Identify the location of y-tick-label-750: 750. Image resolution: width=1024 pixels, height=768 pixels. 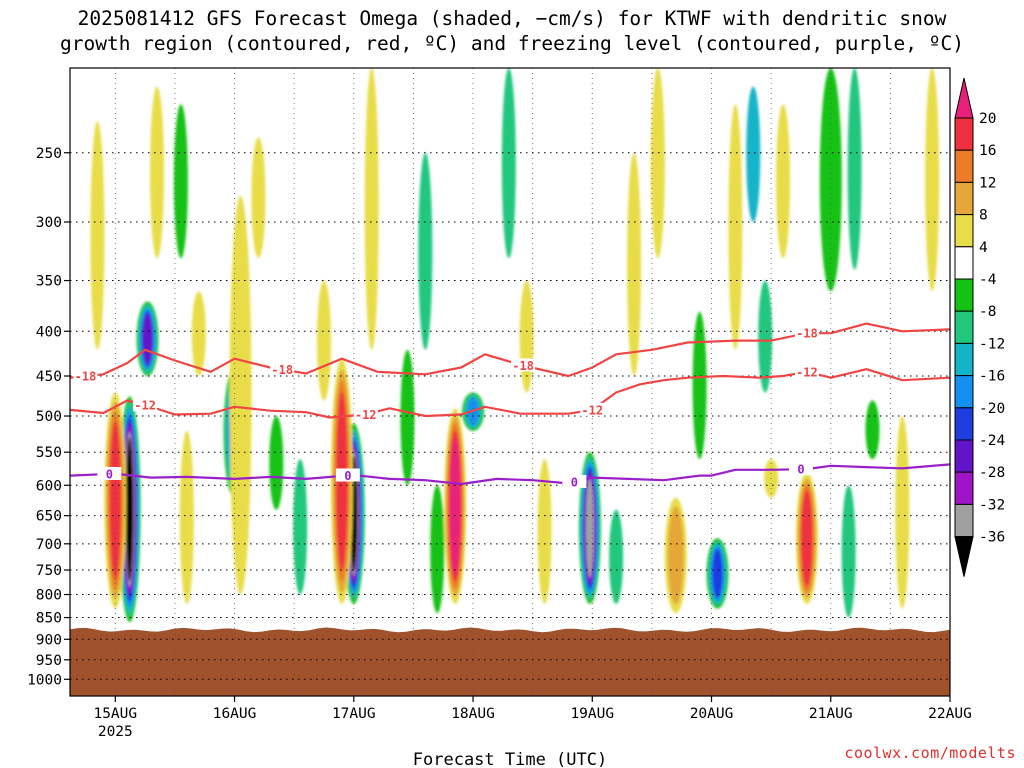
(49, 571).